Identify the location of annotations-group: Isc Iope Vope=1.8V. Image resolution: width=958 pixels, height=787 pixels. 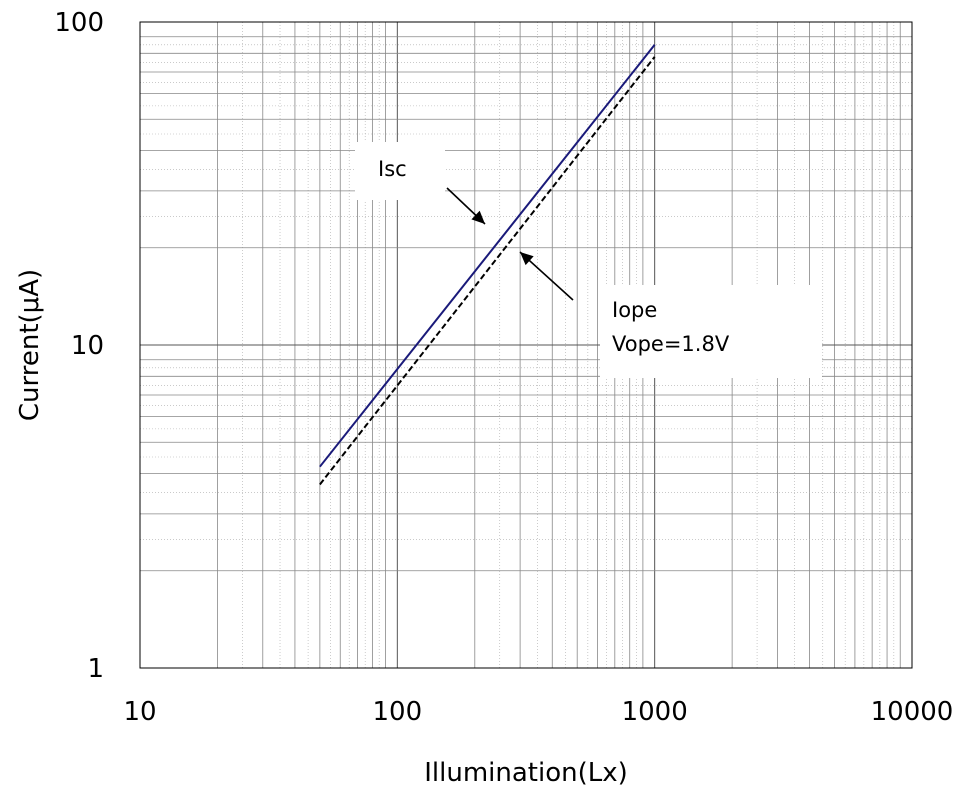
(588, 260).